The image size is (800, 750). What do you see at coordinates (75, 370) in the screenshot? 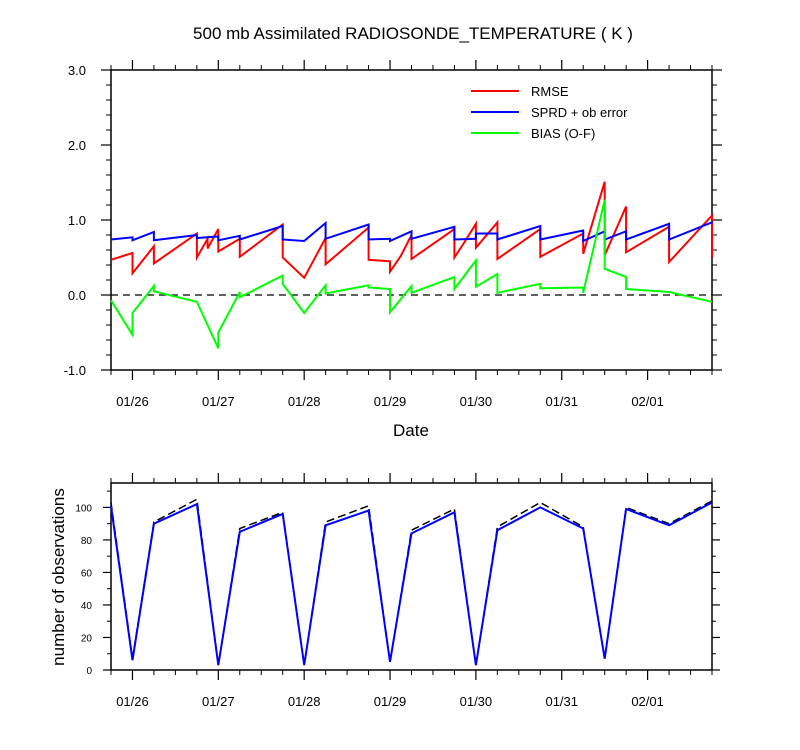
I see `y-tick-label: -1.0` at bounding box center [75, 370].